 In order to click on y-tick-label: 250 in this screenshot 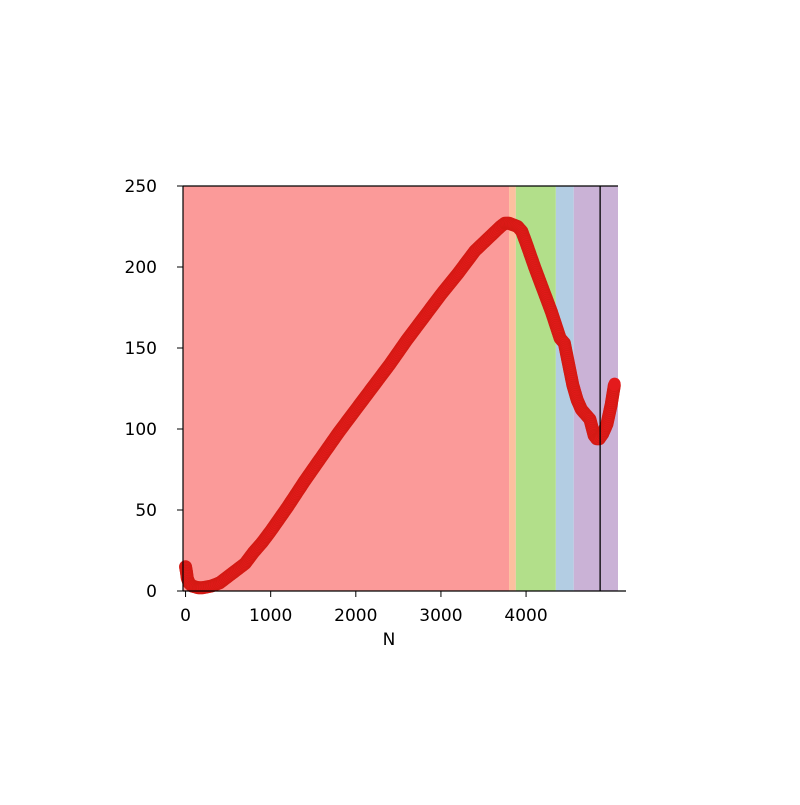, I will do `click(141, 187)`.